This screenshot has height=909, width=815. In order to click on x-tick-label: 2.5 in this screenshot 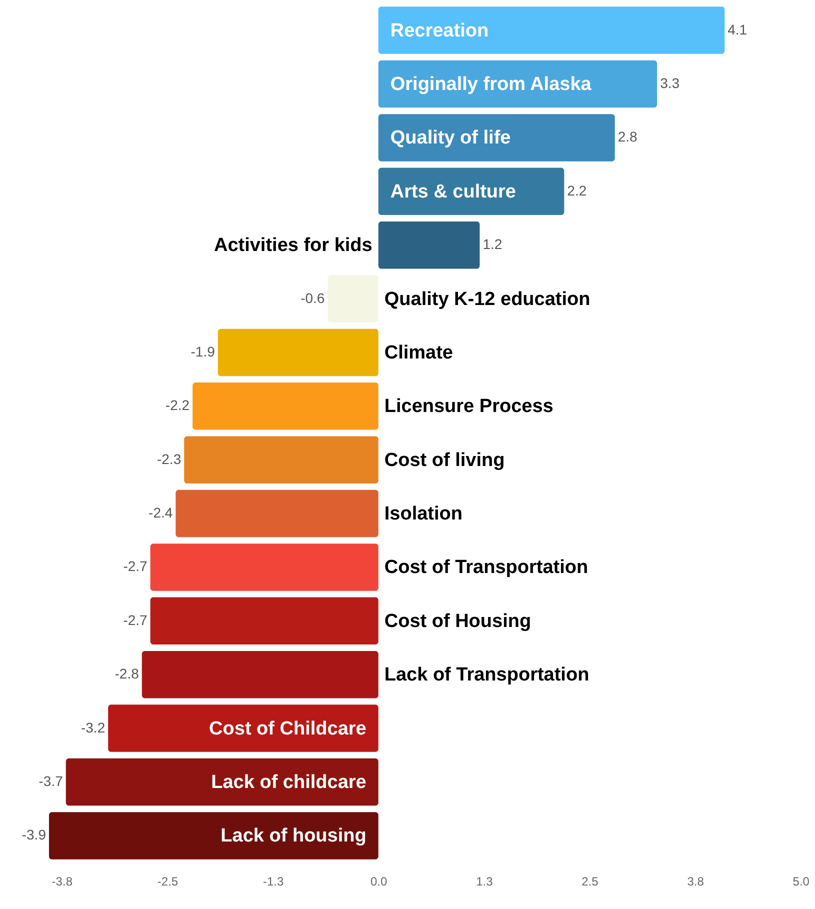, I will do `click(590, 881)`.